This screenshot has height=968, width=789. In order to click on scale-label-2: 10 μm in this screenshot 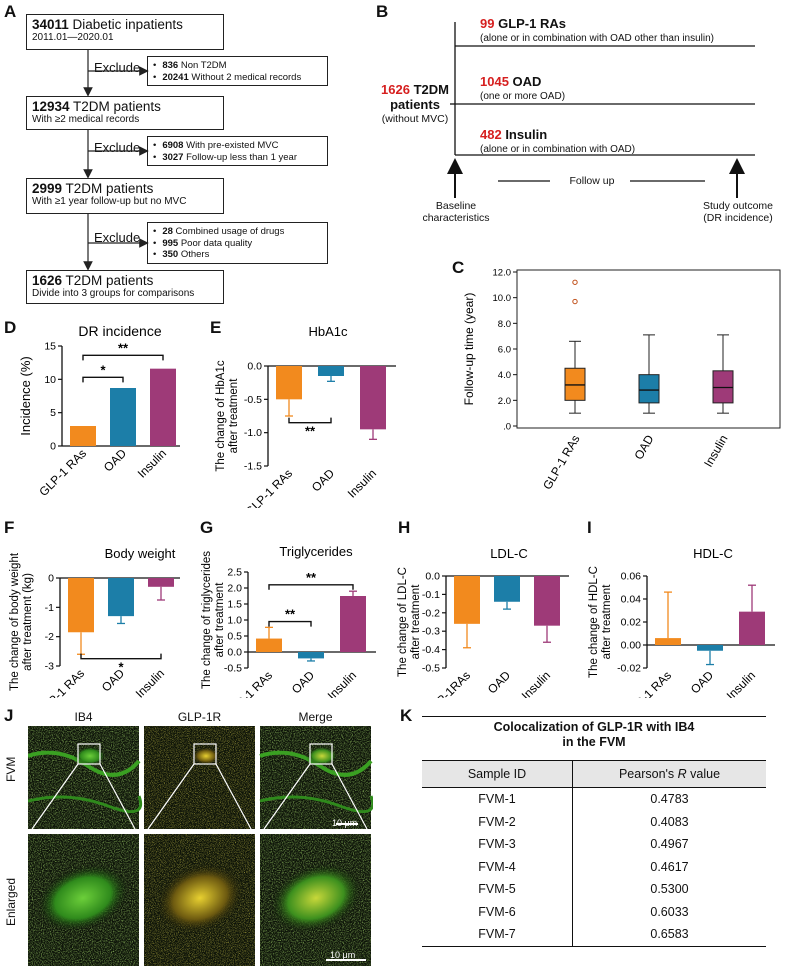, I will do `click(343, 955)`.